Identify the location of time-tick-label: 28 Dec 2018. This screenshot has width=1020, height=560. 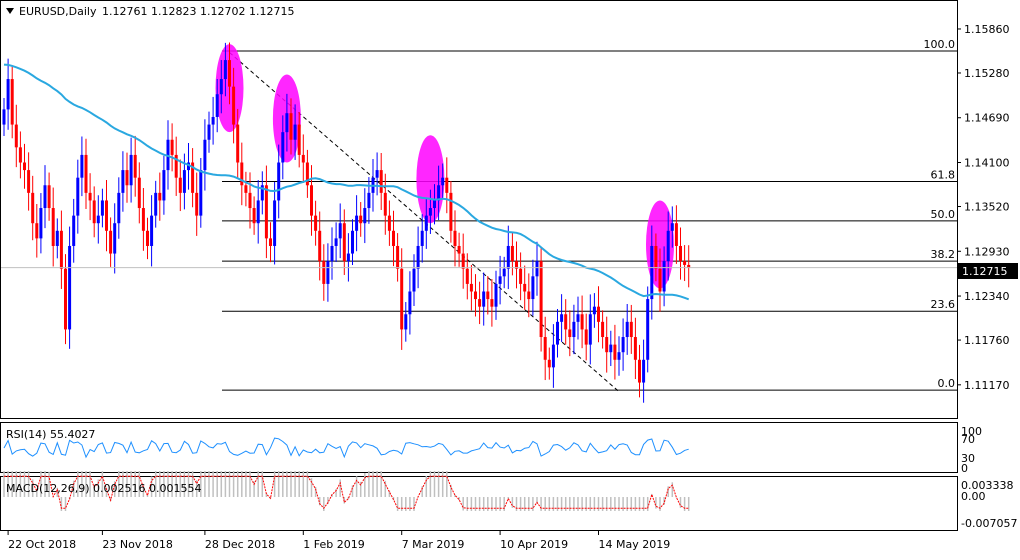
(240, 544).